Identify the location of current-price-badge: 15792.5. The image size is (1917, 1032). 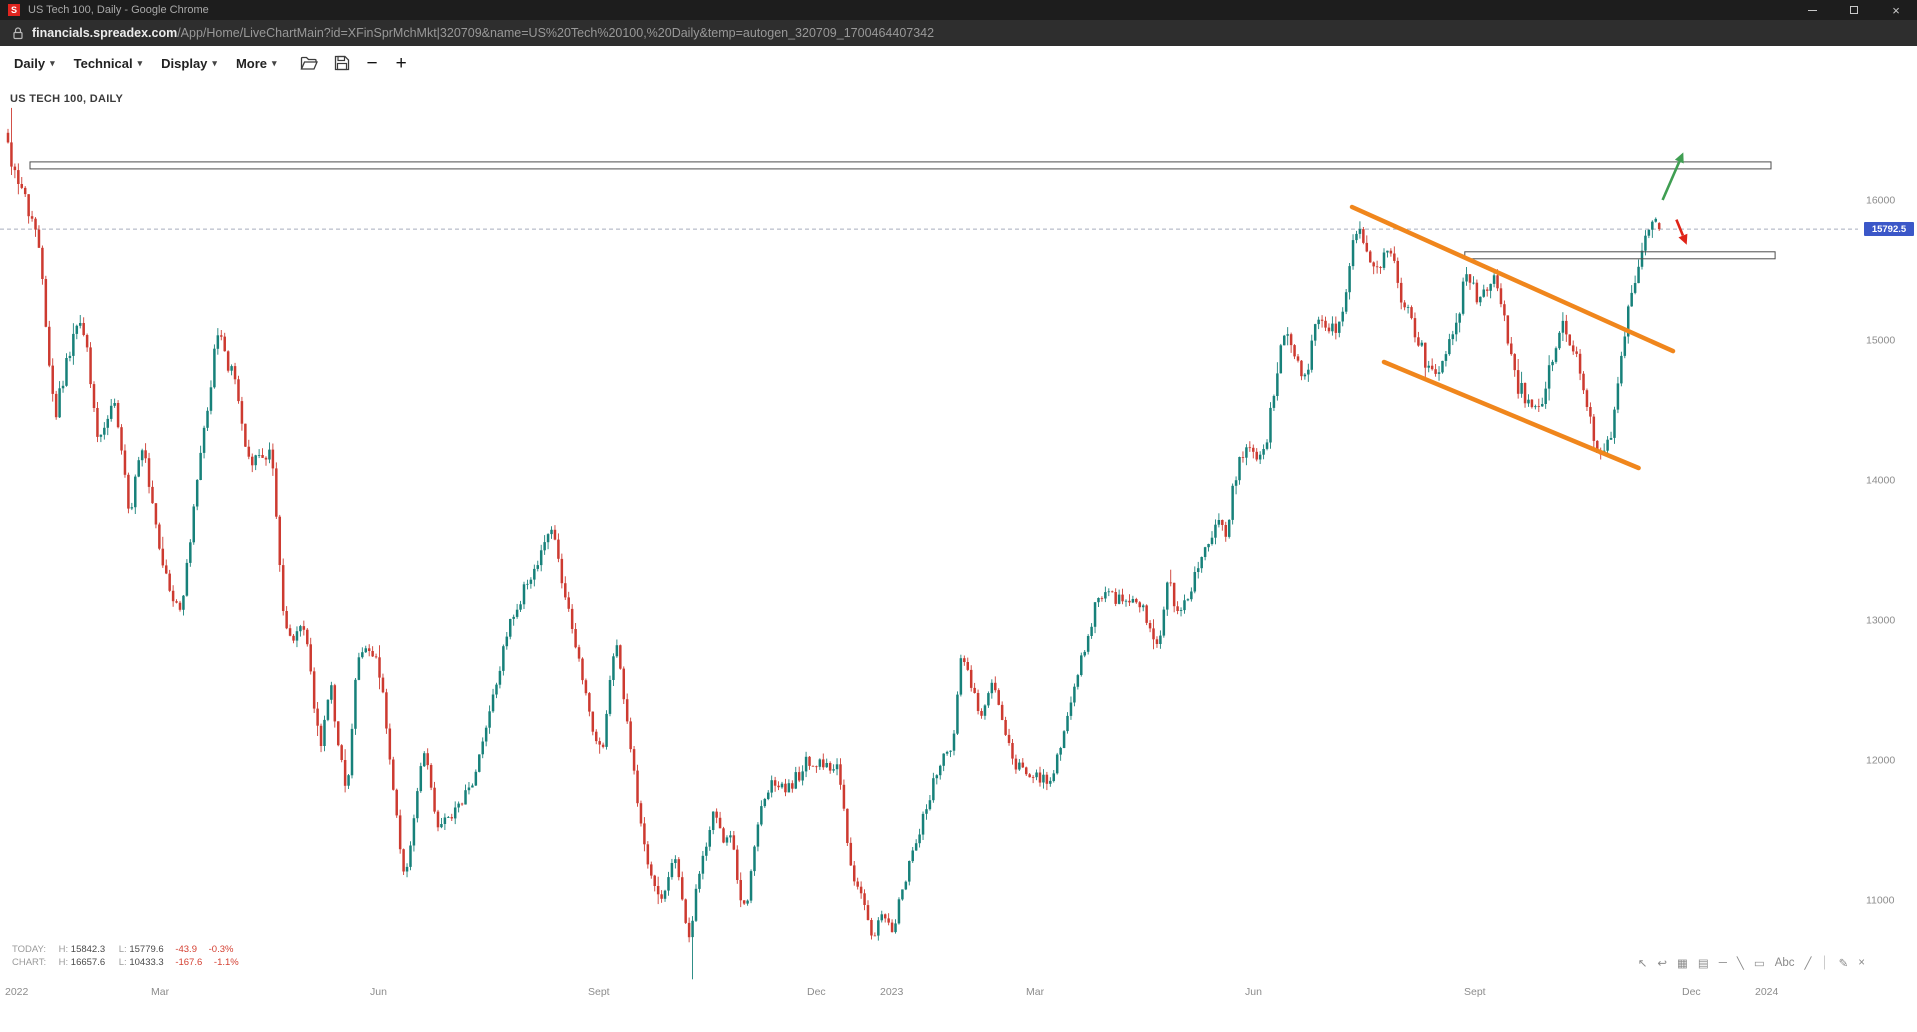
(1889, 229).